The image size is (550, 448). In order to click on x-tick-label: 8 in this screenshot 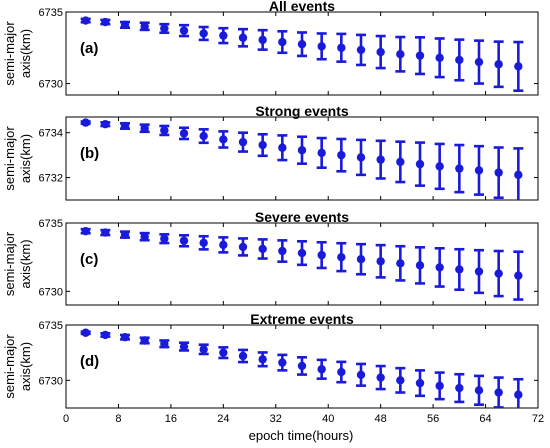, I will do `click(118, 419)`.